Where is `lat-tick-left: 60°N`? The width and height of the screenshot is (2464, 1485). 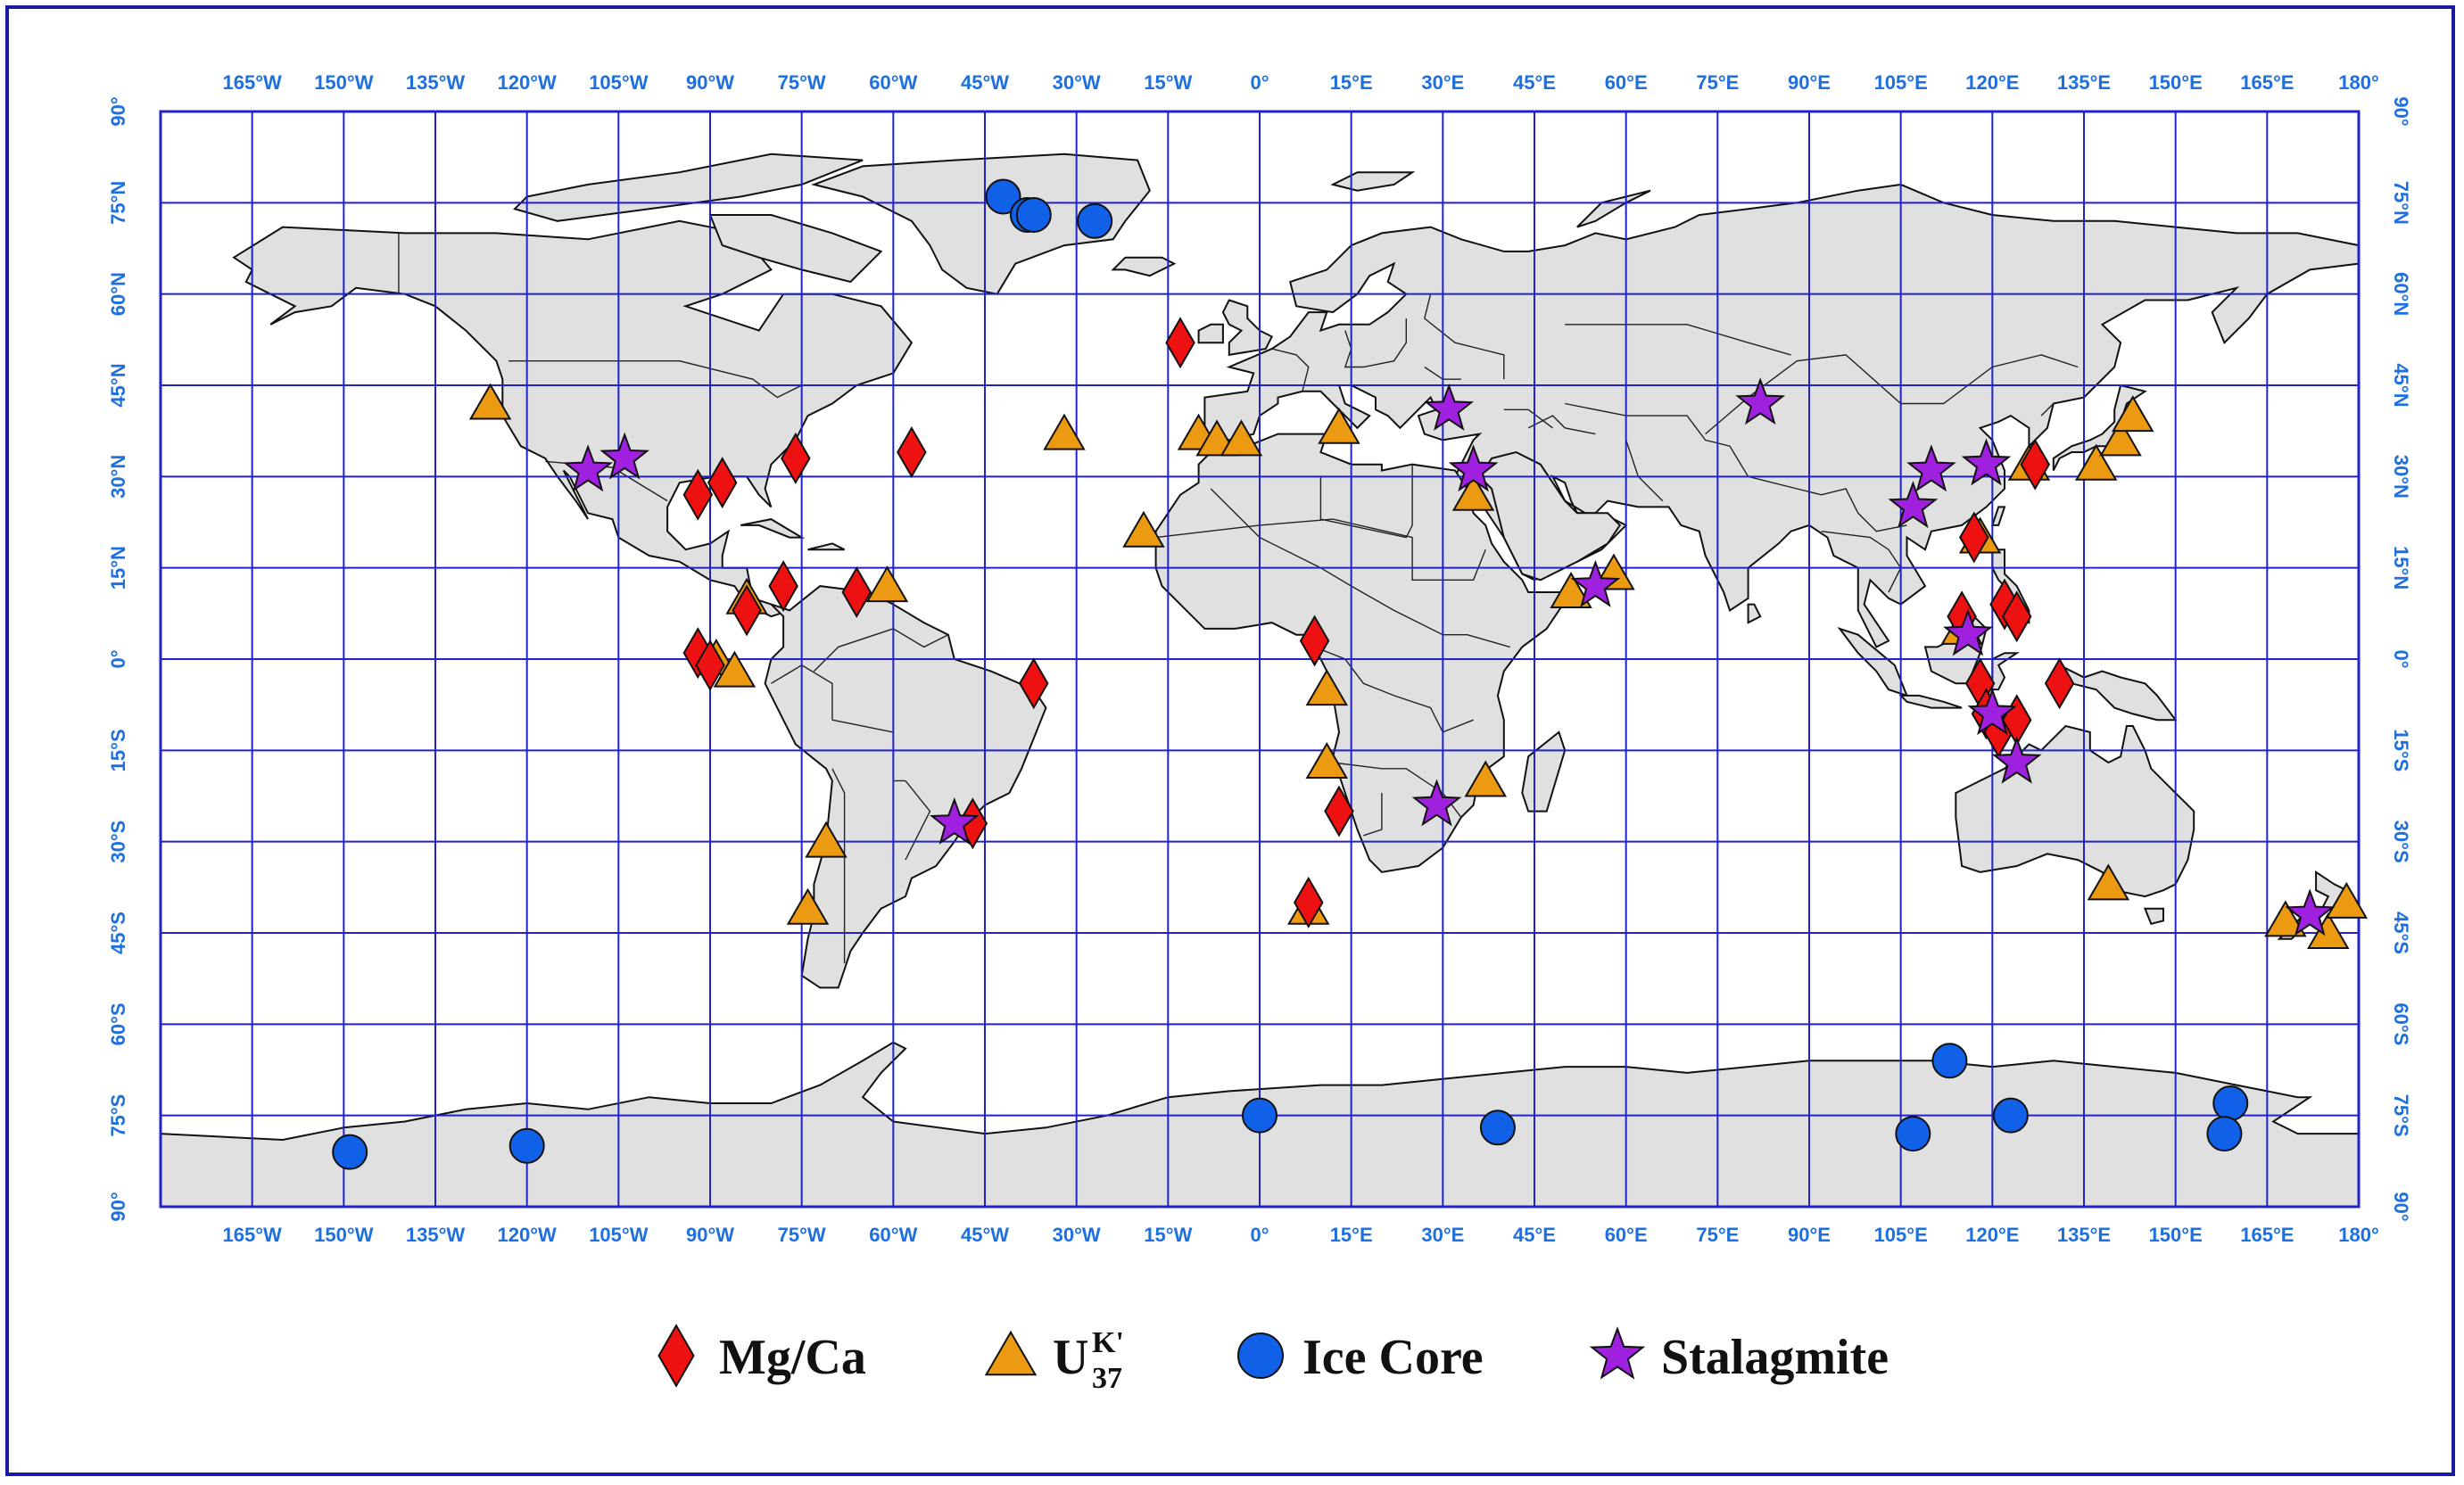
lat-tick-left: 60°N is located at coordinates (118, 294).